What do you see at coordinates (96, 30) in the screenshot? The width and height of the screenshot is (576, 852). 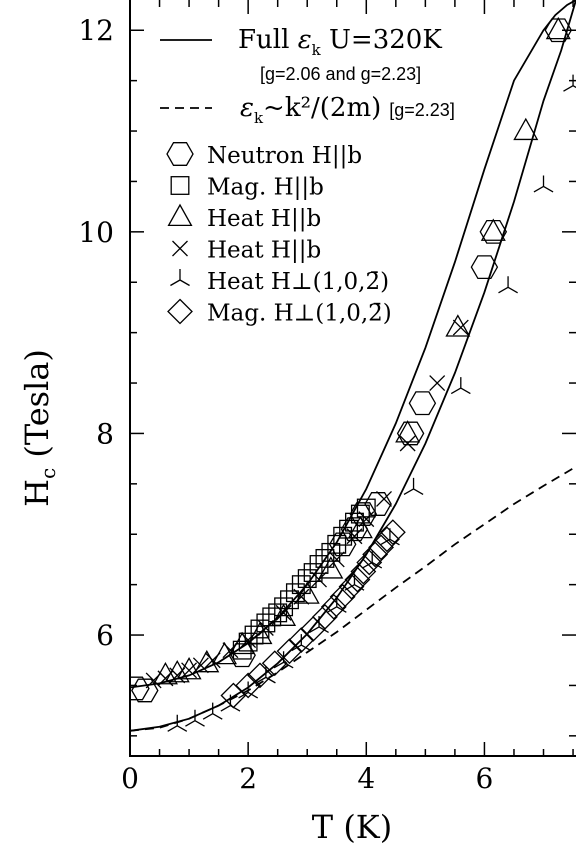 I see `y-tick-label: 12` at bounding box center [96, 30].